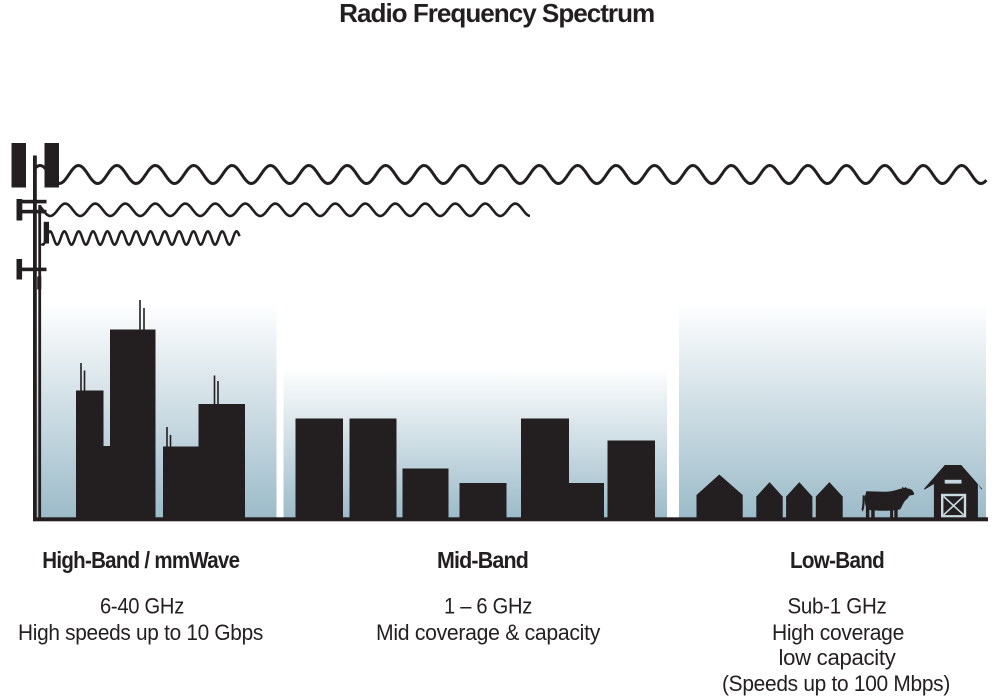  Describe the element at coordinates (142, 606) in the screenshot. I see `svg-text: 6-40 GHz` at that location.